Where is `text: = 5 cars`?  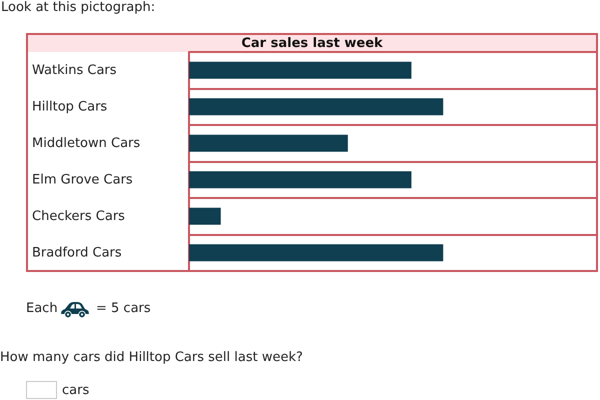 text: = 5 cars is located at coordinates (123, 309).